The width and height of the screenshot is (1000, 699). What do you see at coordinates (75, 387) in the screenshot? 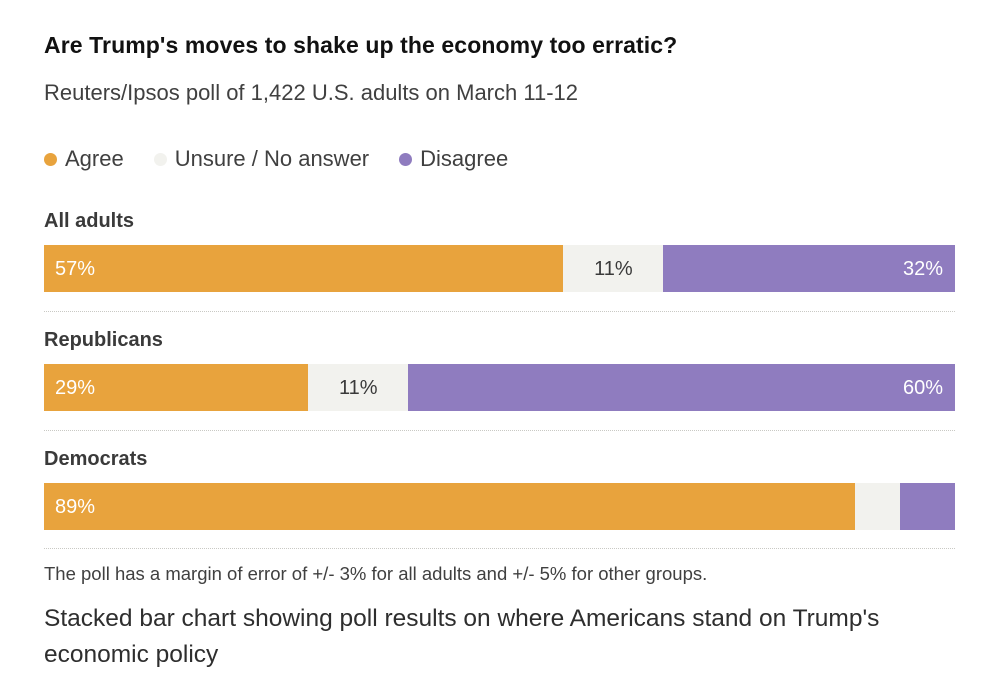
I see `segment-value-label: 29%` at bounding box center [75, 387].